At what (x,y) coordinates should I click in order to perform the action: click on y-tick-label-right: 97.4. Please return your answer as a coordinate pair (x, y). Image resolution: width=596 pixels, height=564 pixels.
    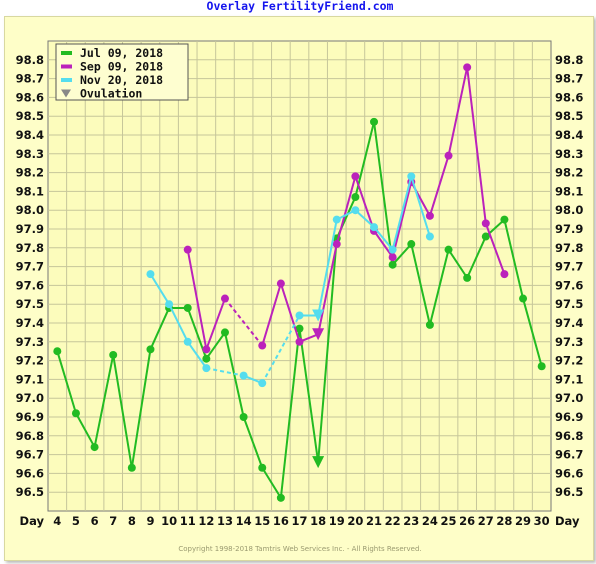
    Looking at the image, I should click on (569, 323).